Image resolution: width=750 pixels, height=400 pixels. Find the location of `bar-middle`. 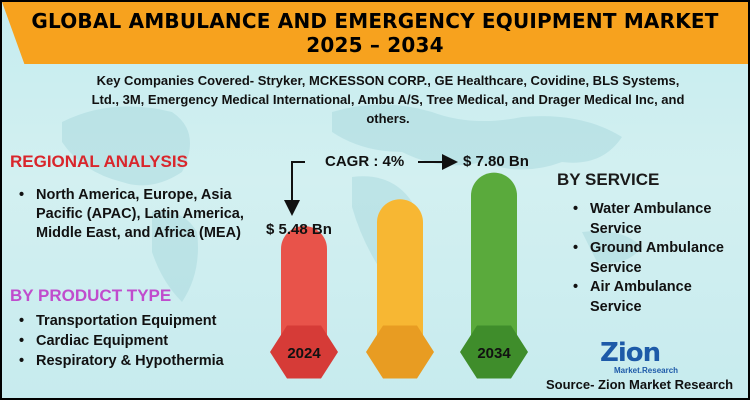

bar-middle is located at coordinates (400, 275).